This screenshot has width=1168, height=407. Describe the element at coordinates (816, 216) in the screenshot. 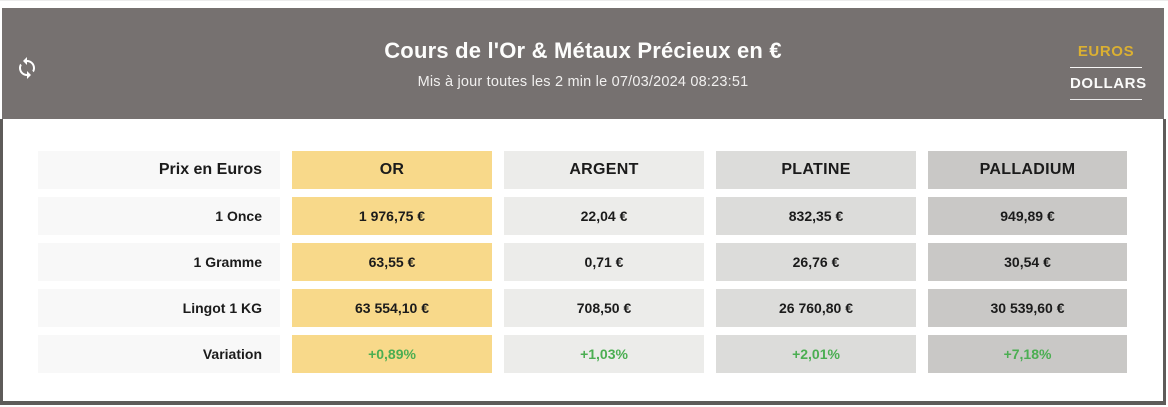

I see `price-once-platine: 832,35 €` at that location.